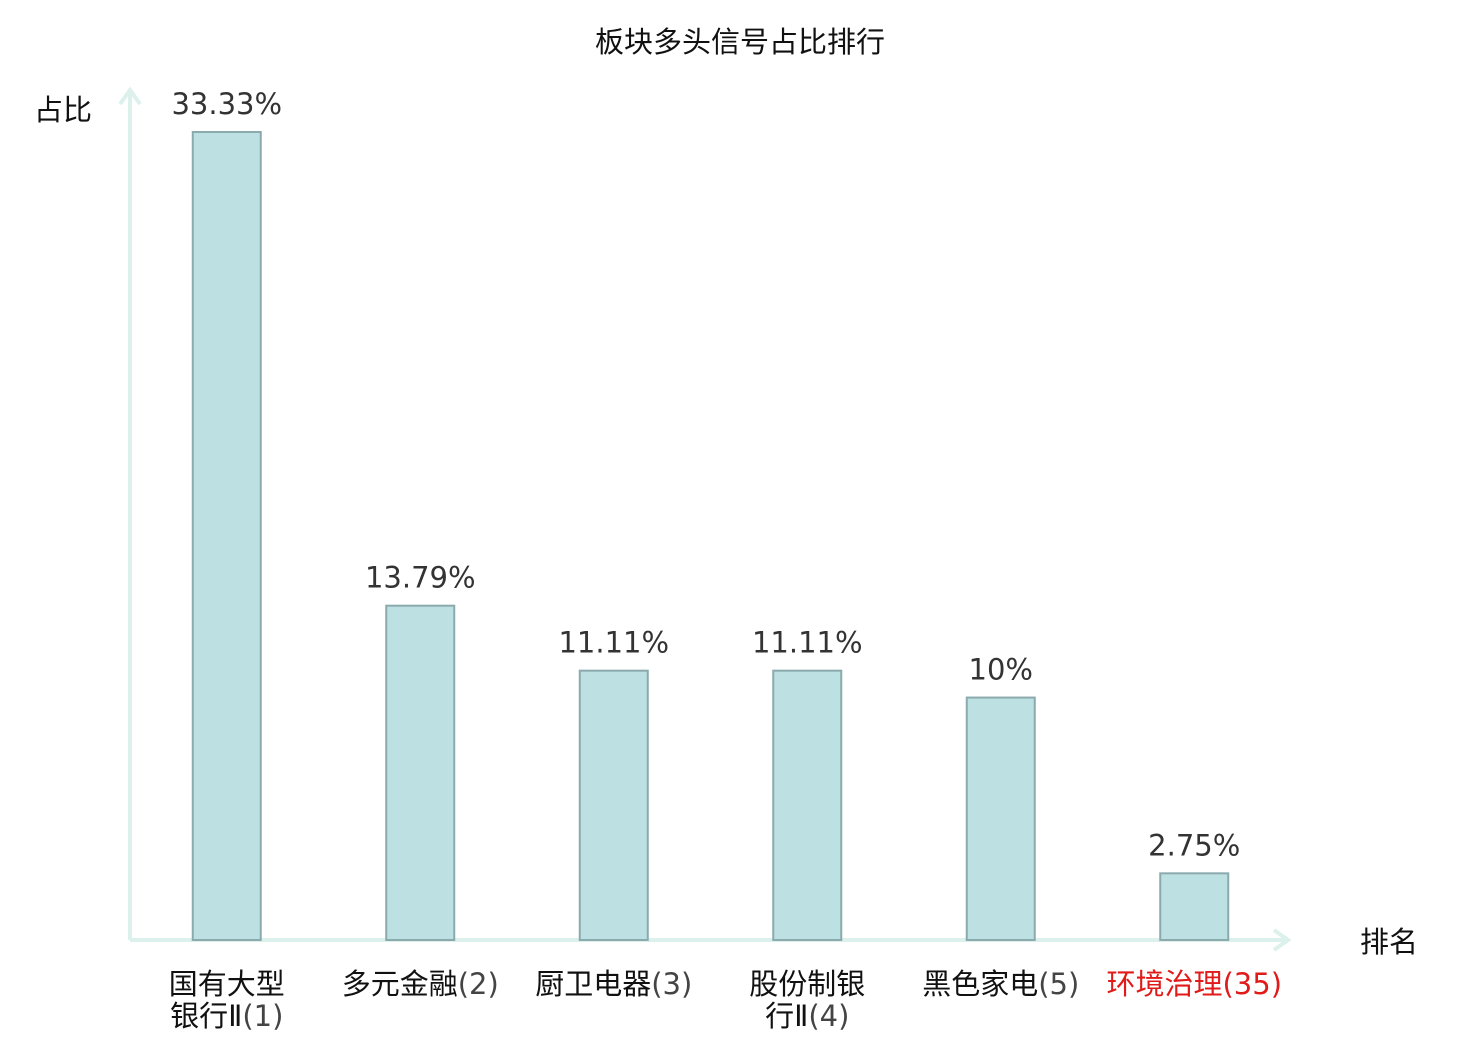 The image size is (1480, 1040). I want to click on category-rank: (3), so click(671, 984).